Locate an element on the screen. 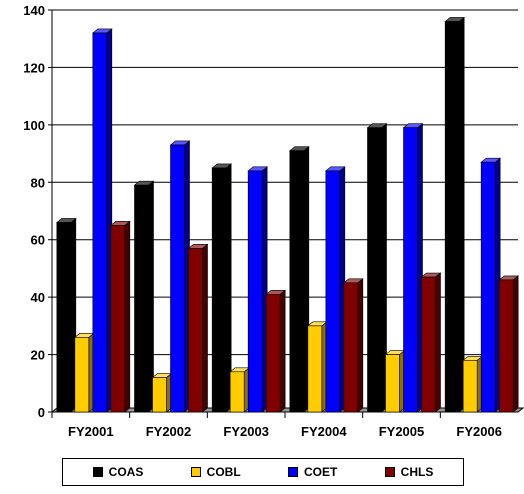 The width and height of the screenshot is (524, 494). legend-swatch-coas is located at coordinates (97, 472).